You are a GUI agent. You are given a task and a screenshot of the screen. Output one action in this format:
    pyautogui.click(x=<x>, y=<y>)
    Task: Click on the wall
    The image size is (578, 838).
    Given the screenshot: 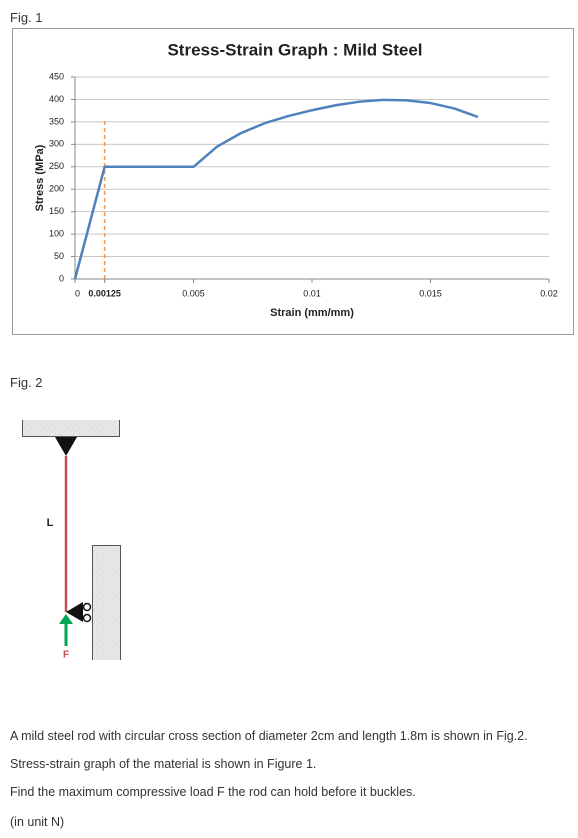 What is the action you would take?
    pyautogui.click(x=106, y=602)
    